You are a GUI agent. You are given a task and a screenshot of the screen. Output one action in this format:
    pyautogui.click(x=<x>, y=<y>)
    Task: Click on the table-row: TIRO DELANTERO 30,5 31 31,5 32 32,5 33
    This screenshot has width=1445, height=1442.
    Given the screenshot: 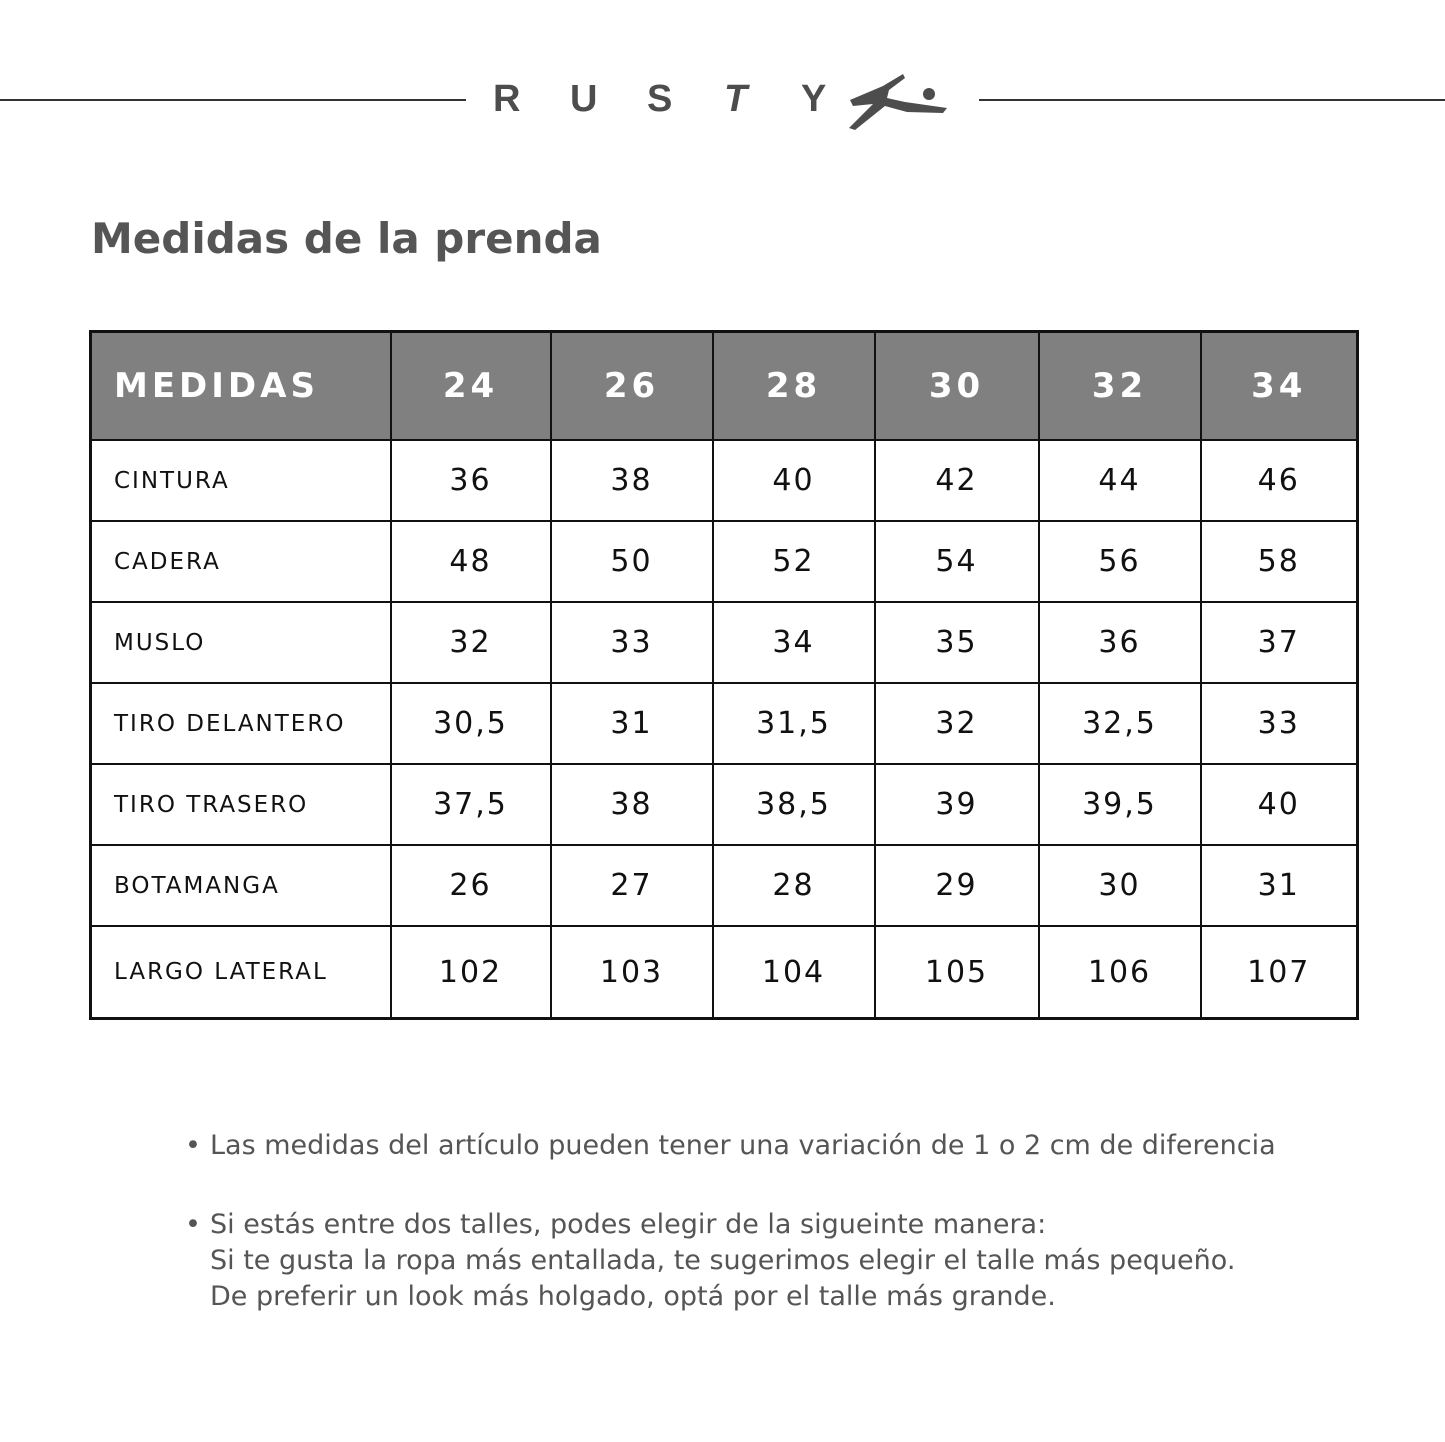 What is the action you would take?
    pyautogui.click(x=724, y=723)
    